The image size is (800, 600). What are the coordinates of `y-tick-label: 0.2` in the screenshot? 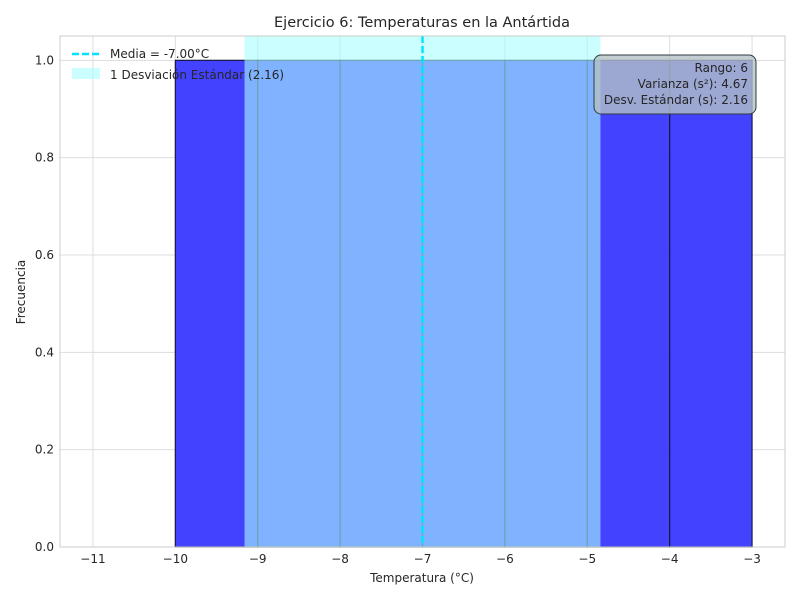 It's located at (44, 450).